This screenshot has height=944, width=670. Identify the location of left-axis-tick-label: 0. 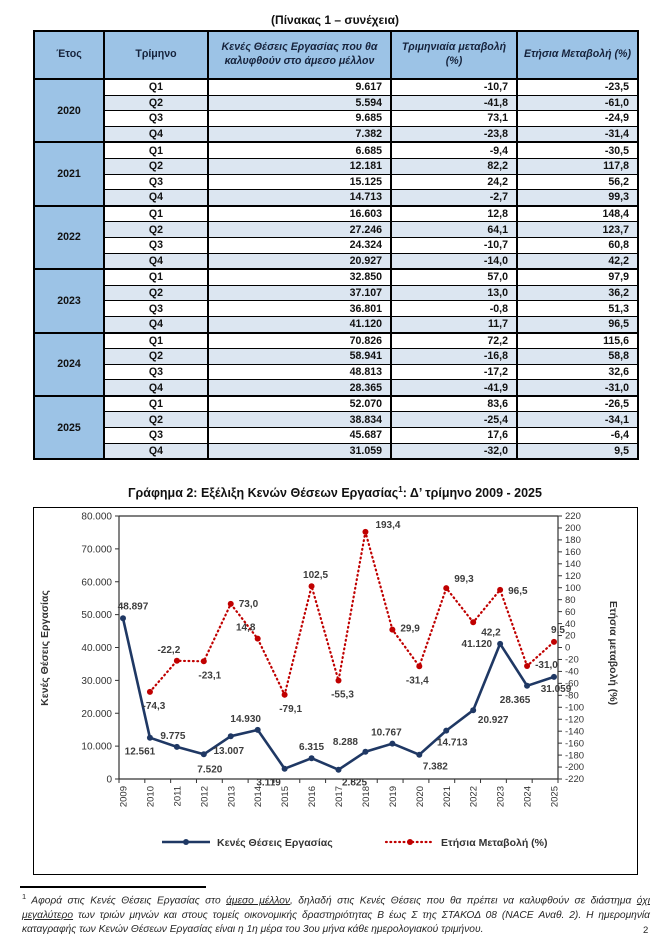
(109, 780).